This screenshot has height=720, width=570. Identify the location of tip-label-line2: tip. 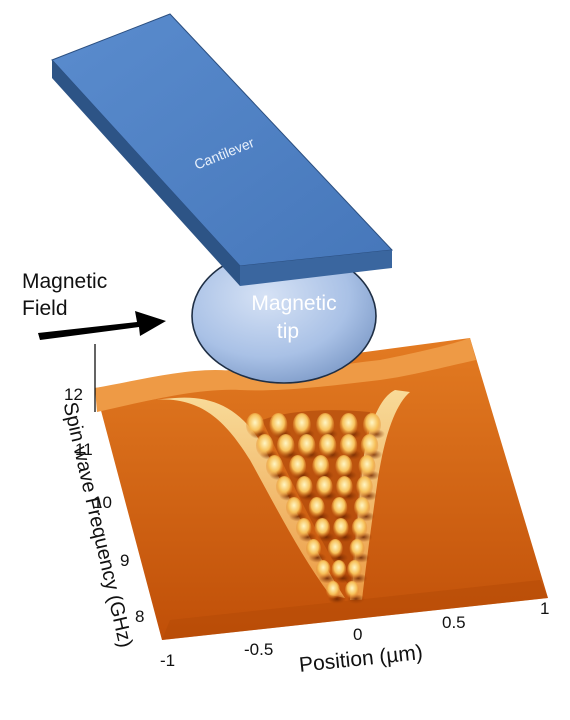
(288, 331).